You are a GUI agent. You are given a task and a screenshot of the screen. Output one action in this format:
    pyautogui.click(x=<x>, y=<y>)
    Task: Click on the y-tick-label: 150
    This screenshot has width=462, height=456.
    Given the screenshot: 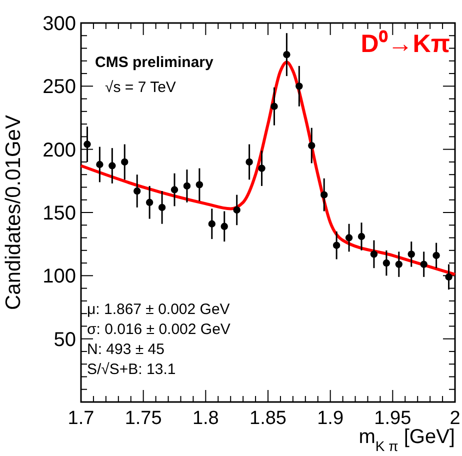 What is the action you would take?
    pyautogui.click(x=59, y=213)
    